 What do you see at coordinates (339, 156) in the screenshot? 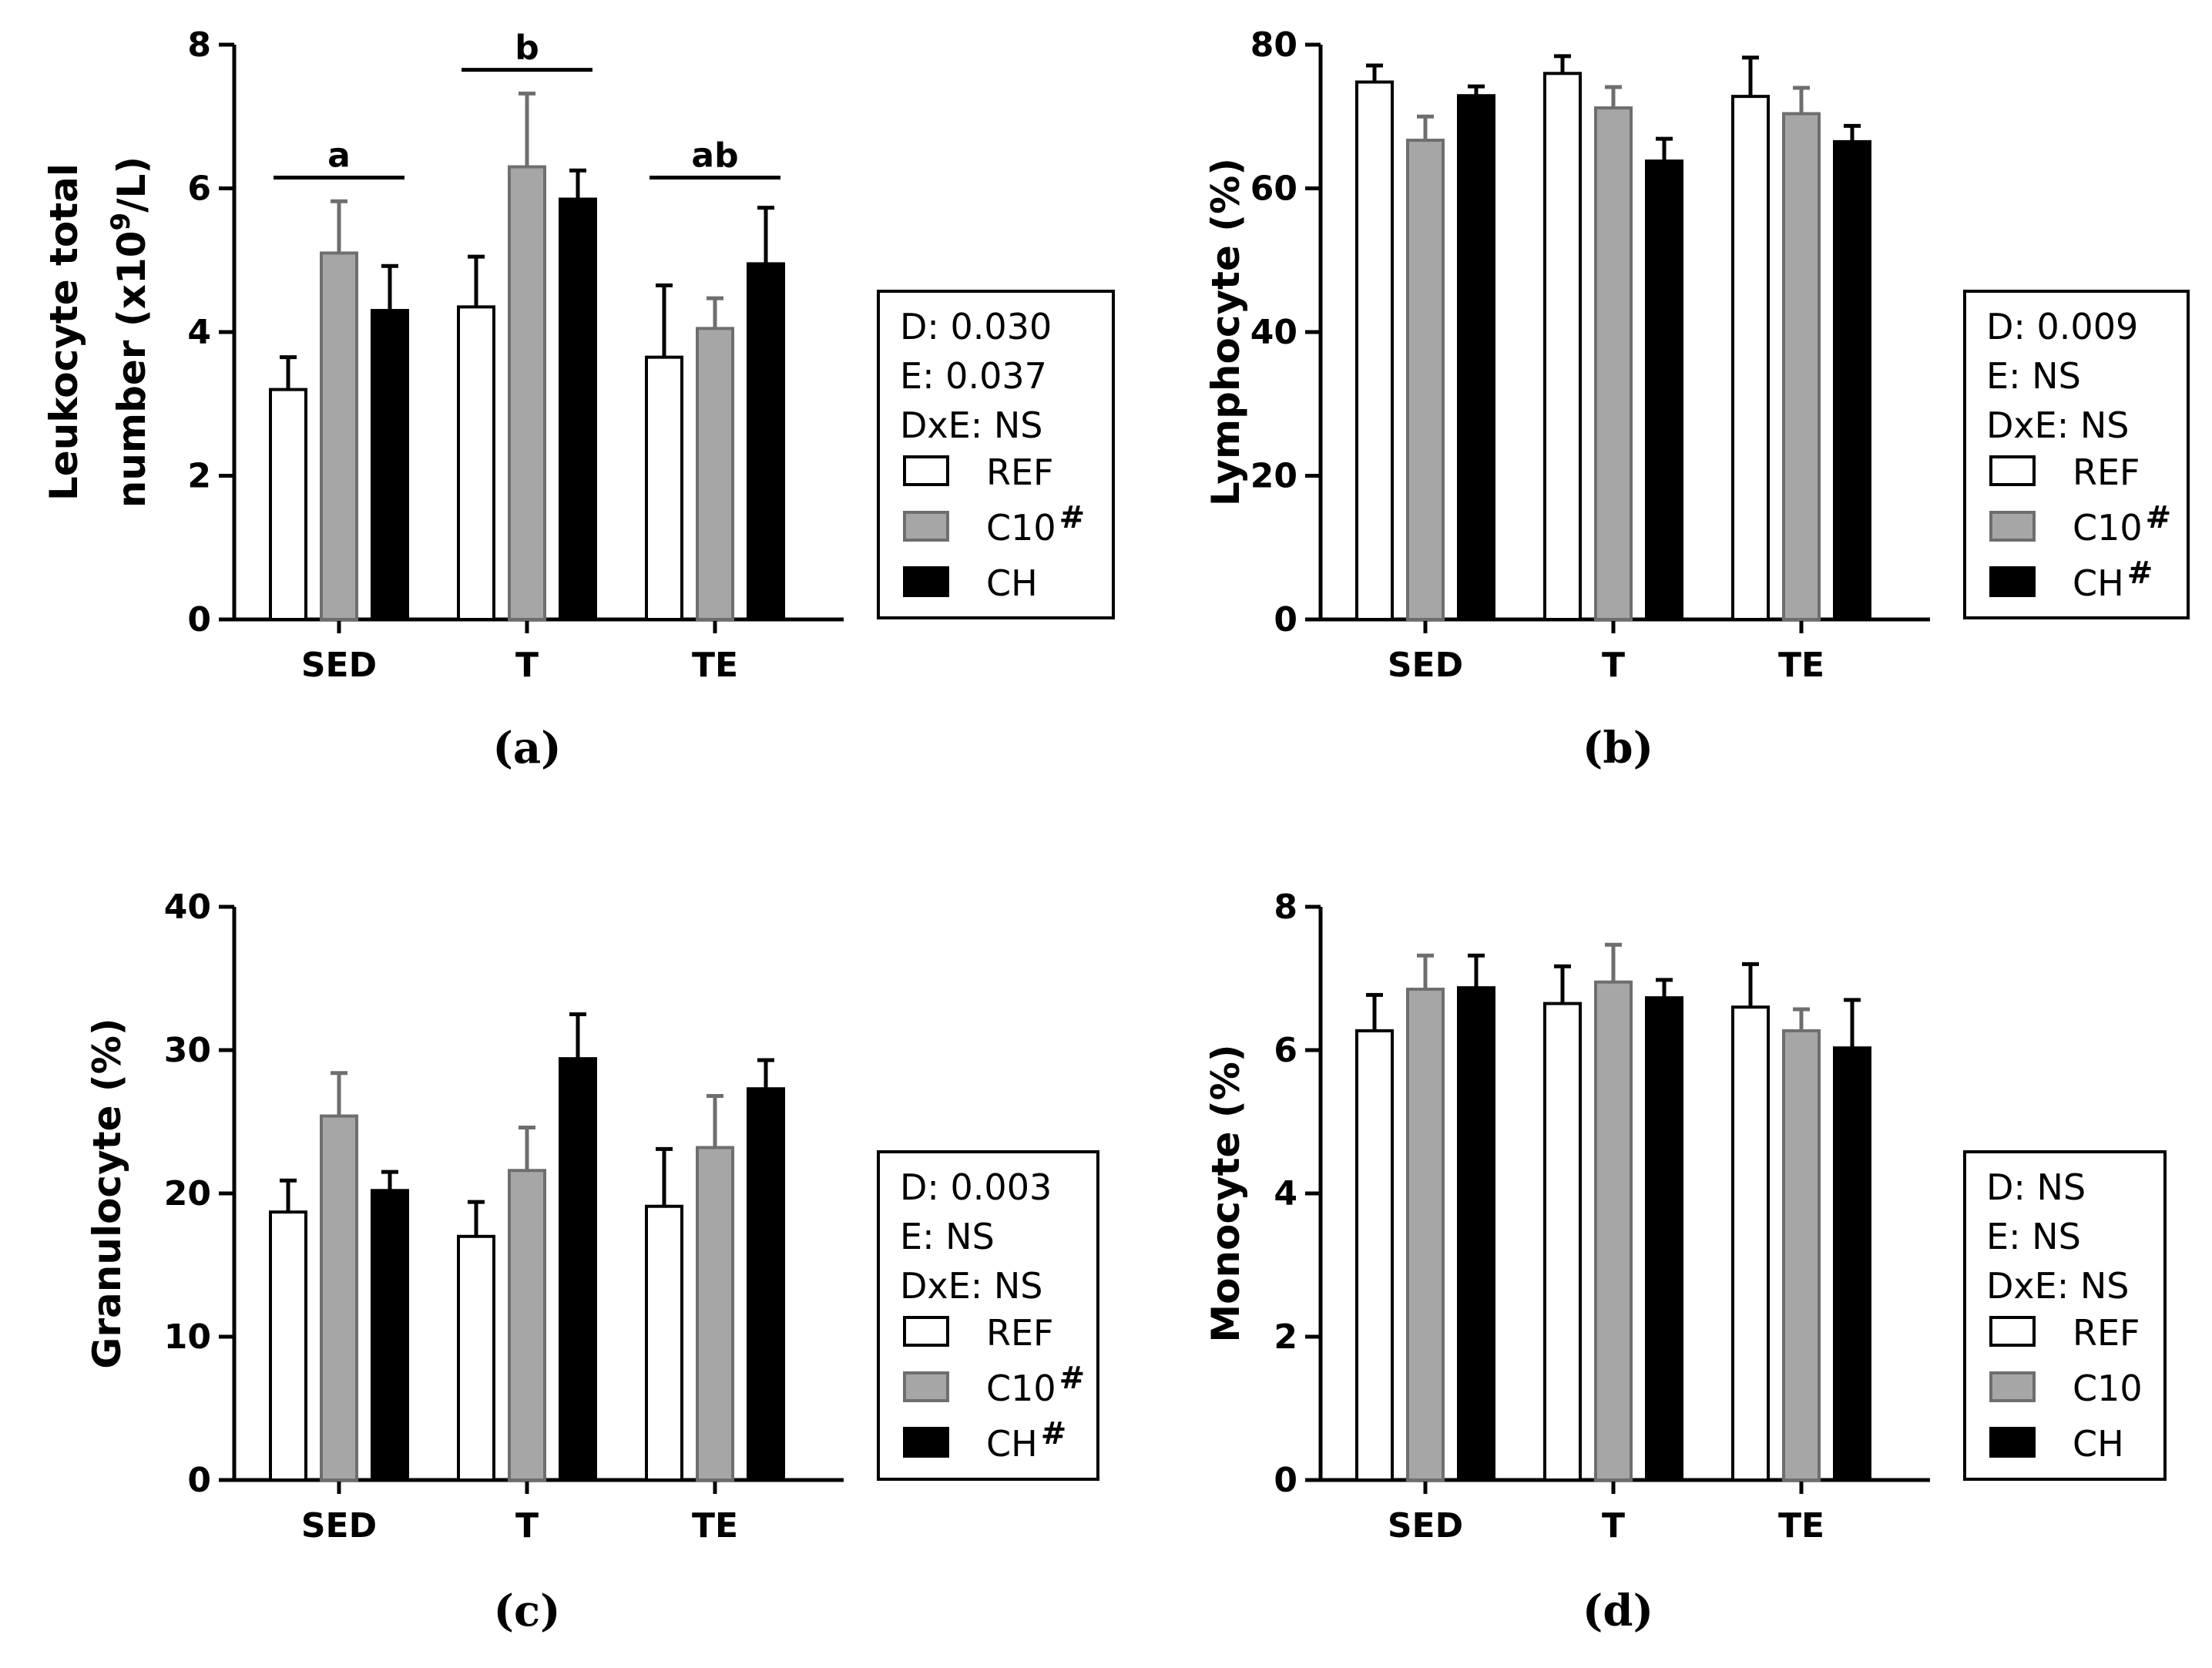
I see `significance-label: a` at bounding box center [339, 156].